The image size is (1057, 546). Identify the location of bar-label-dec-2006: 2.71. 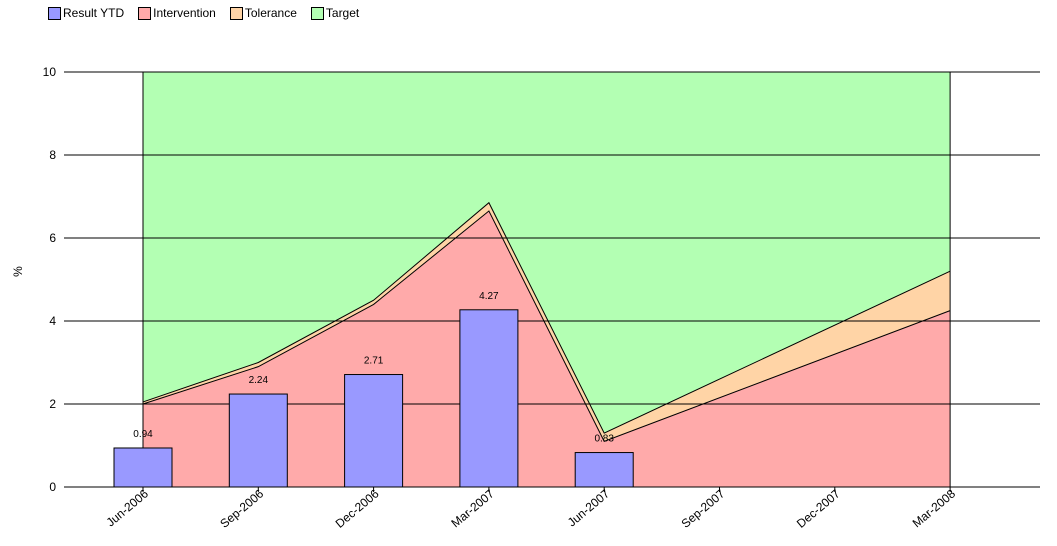
(374, 361).